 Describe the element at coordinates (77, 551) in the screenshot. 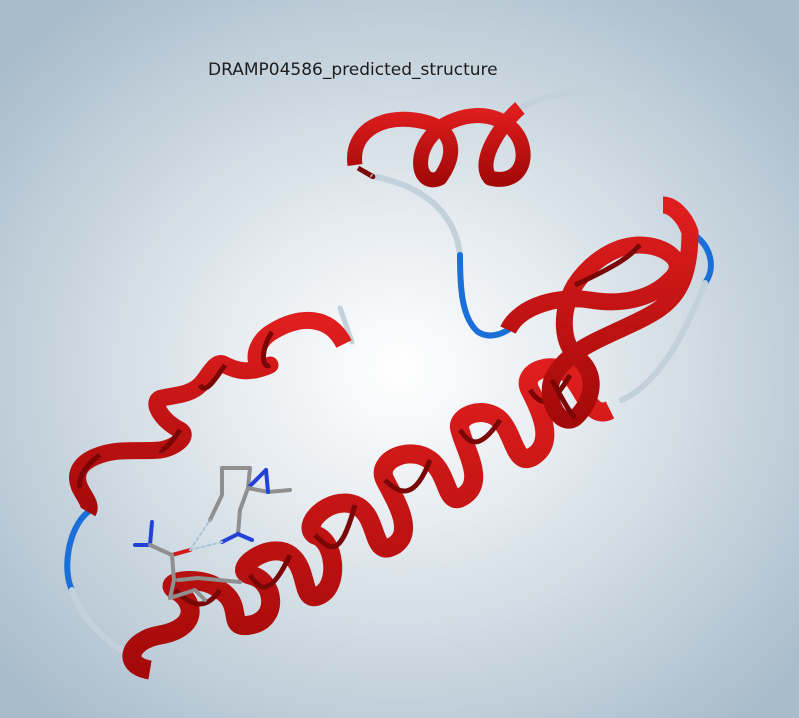

I see `left-turn` at that location.